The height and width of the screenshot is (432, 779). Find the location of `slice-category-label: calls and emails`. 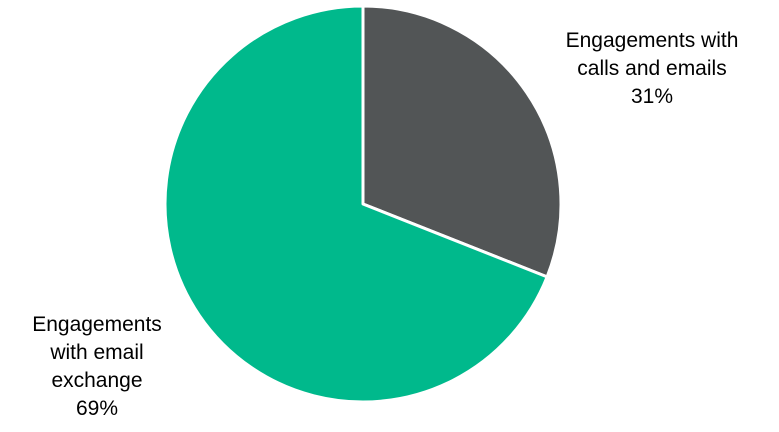

slice-category-label: calls and emails is located at coordinates (651, 68).